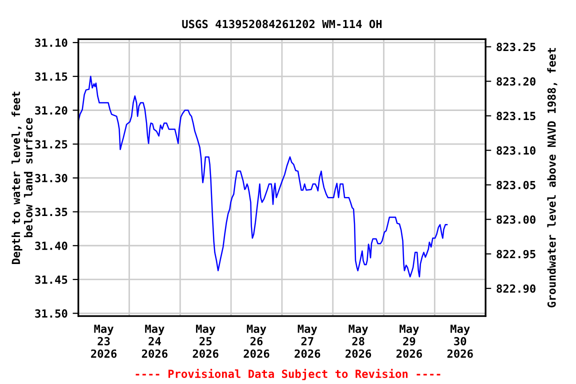 This screenshot has width=576, height=384. What do you see at coordinates (282, 24) in the screenshot?
I see `chart-title: USGS 413952084261202 WM-114 OH` at bounding box center [282, 24].